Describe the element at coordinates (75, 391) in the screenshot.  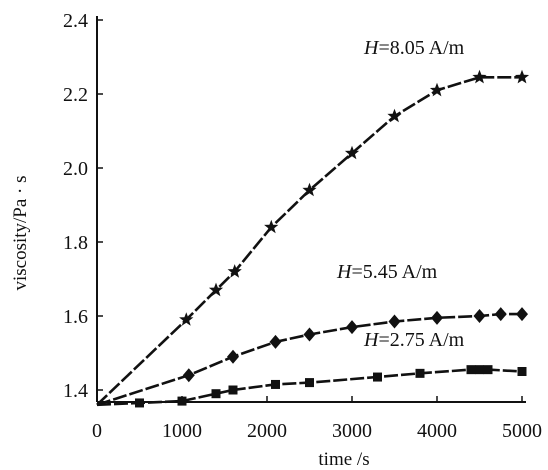
I see `y-tick-label: 1.4` at that location.